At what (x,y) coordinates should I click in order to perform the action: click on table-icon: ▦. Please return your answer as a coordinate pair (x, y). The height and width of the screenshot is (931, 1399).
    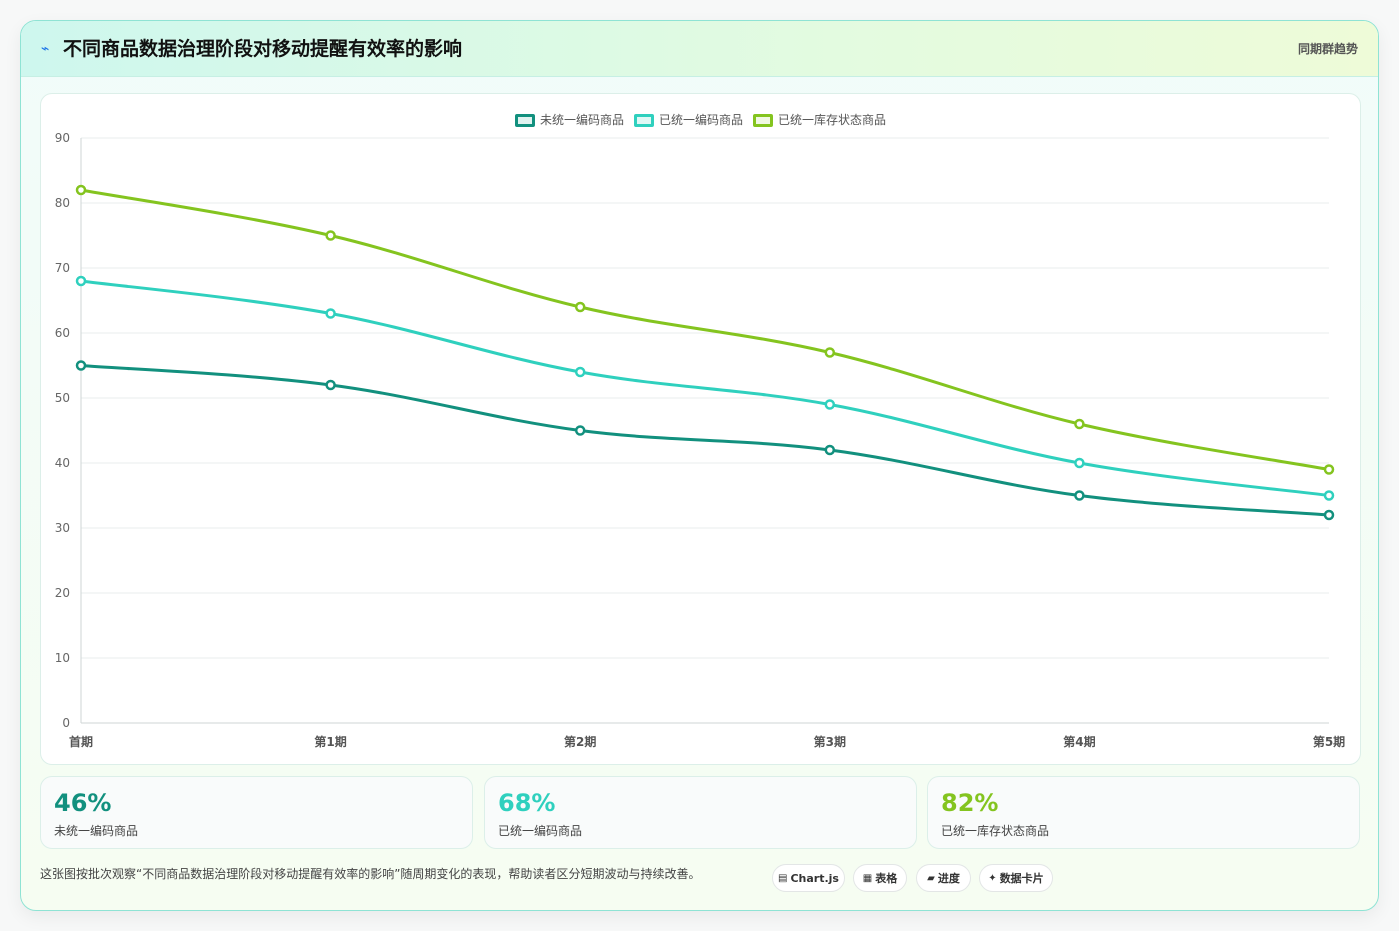
    Looking at the image, I should click on (867, 878).